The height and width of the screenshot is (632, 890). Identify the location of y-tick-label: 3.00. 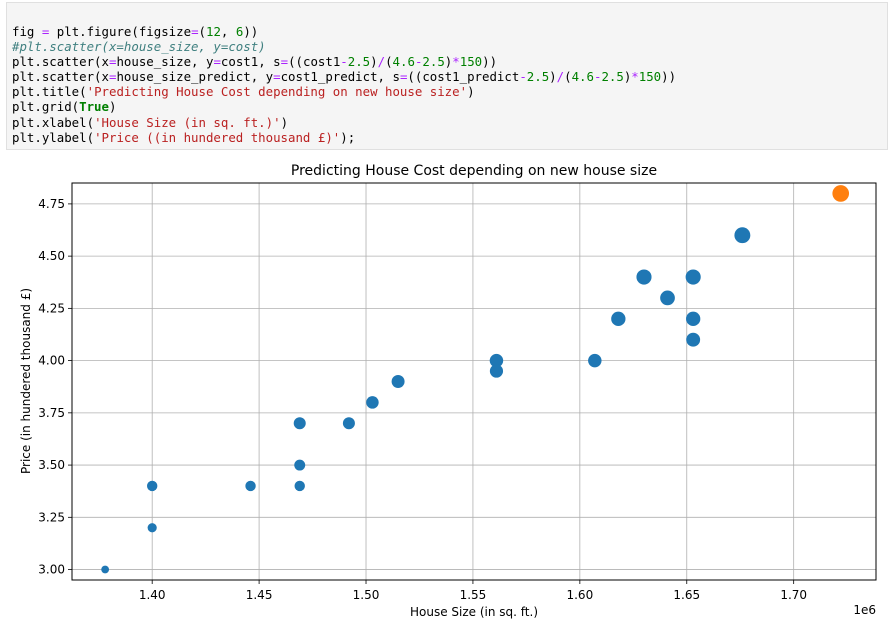
(51, 570).